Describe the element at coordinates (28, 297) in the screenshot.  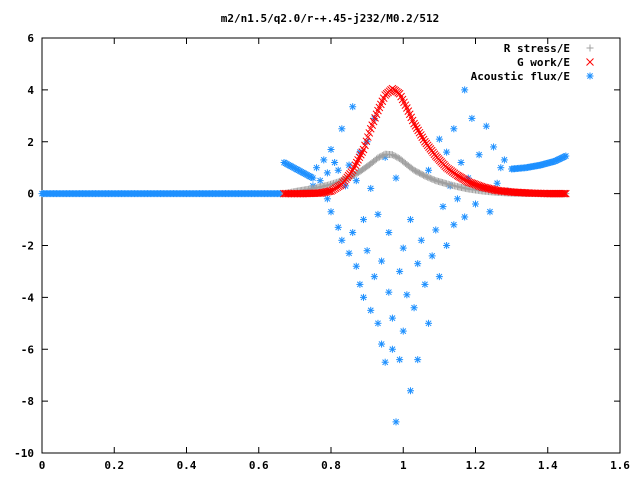
I see `y-tick-label: -4` at that location.